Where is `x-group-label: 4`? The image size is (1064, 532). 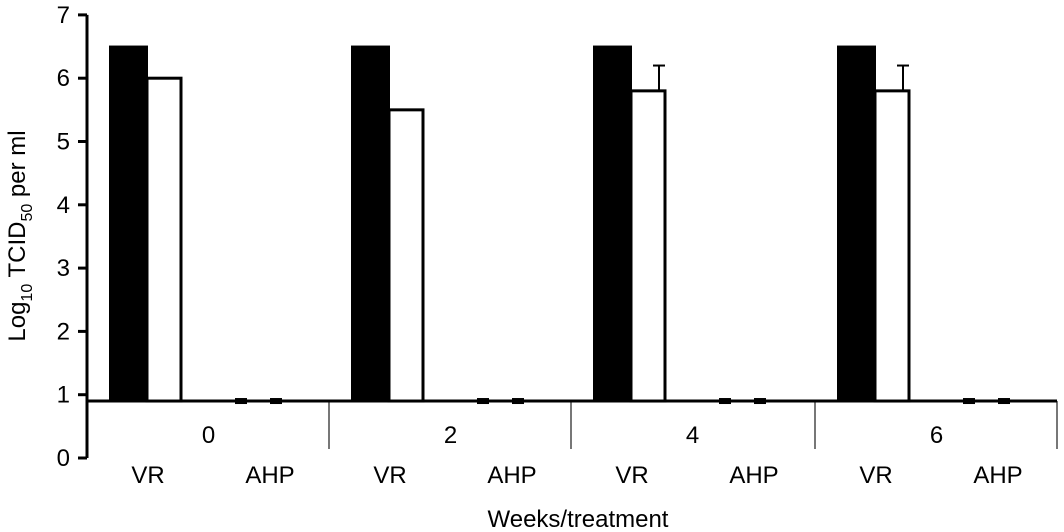 x-group-label: 4 is located at coordinates (692, 435).